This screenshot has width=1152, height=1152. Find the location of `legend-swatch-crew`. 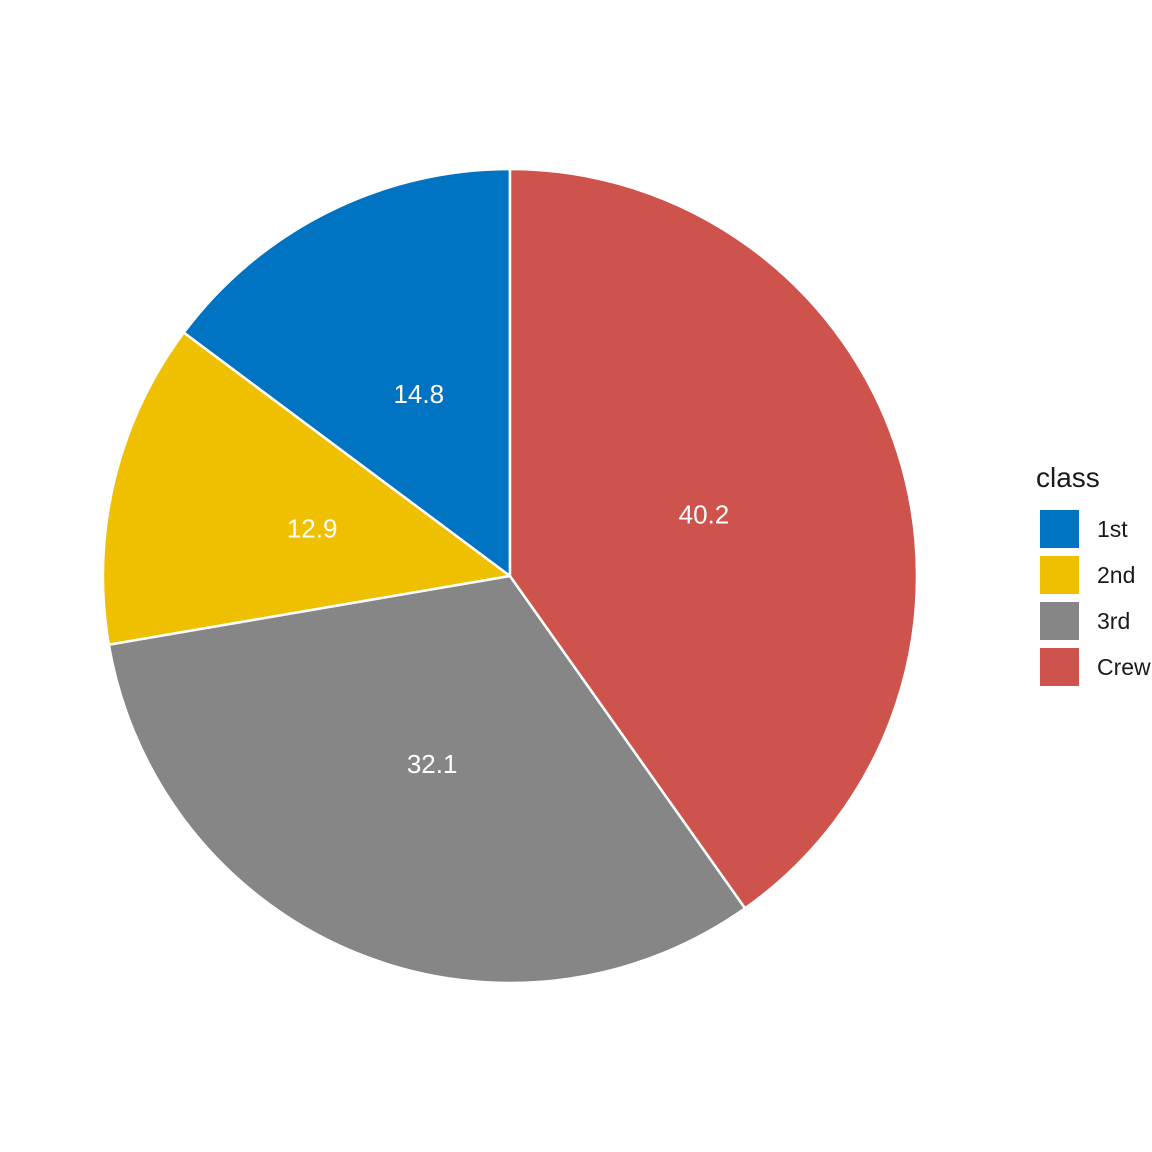

legend-swatch-crew is located at coordinates (1059, 667).